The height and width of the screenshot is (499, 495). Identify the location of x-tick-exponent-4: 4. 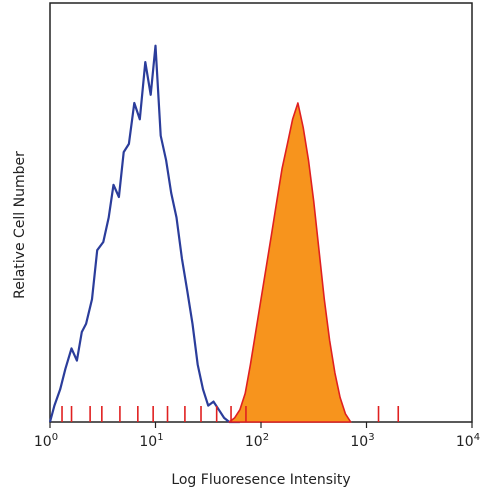
(477, 437).